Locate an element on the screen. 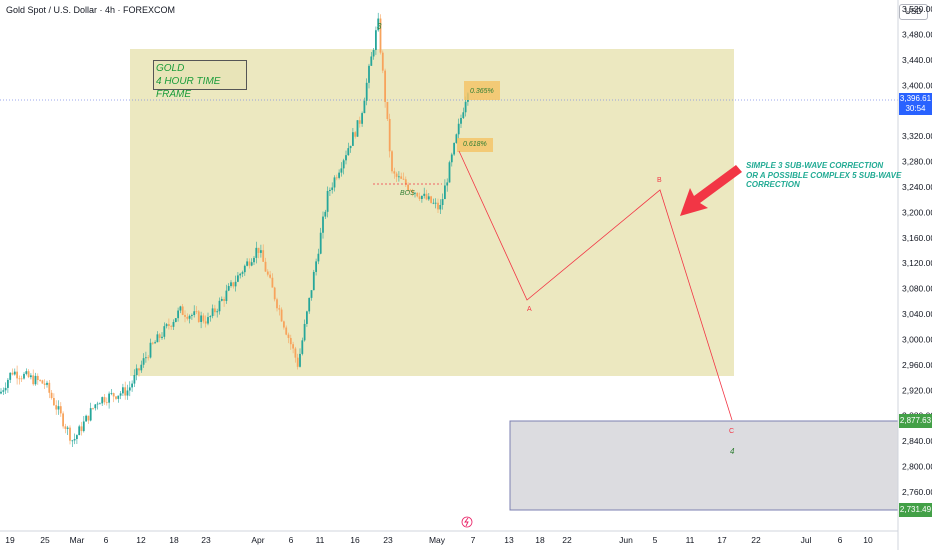  x-tick-label: 12 is located at coordinates (141, 540).